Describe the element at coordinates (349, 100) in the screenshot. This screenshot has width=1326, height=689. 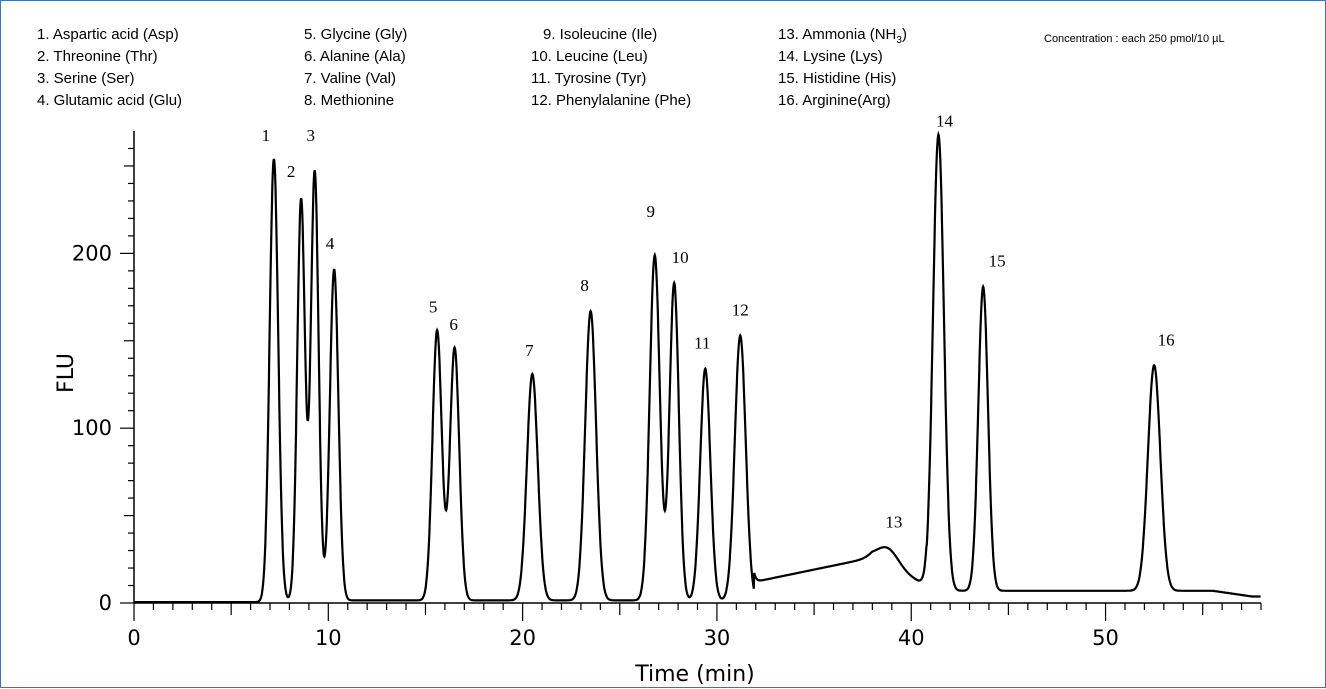
I see `legend-entry: 8. Methionine` at that location.